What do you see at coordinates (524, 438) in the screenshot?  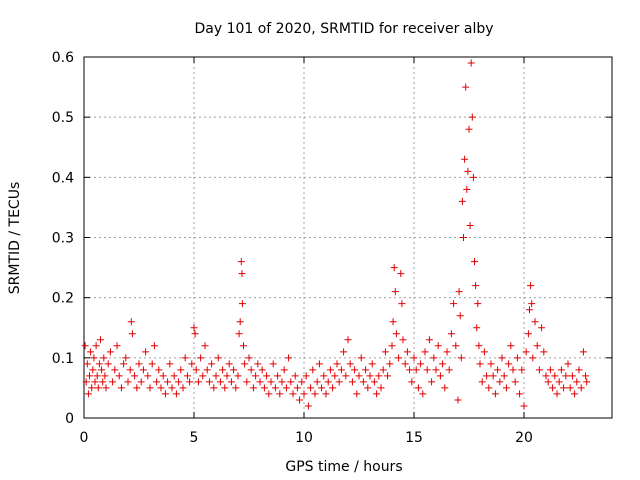 I see `x-tick-label: 20` at bounding box center [524, 438].